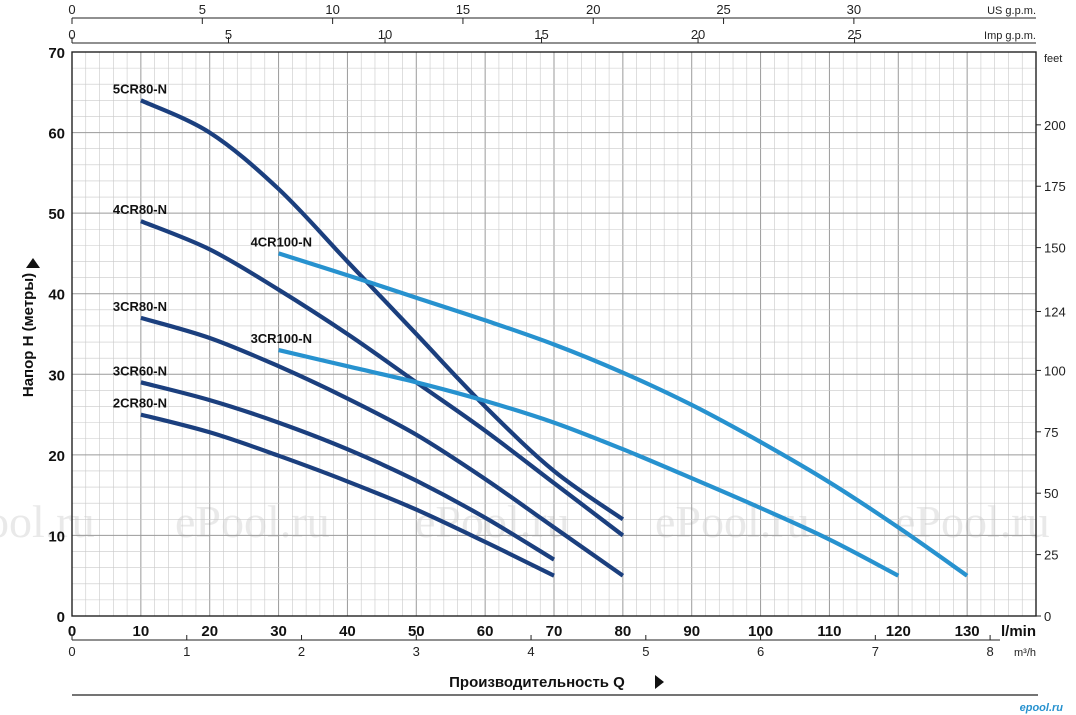  What do you see at coordinates (186, 651) in the screenshot?
I see `m3h-tick-label: 1` at bounding box center [186, 651].